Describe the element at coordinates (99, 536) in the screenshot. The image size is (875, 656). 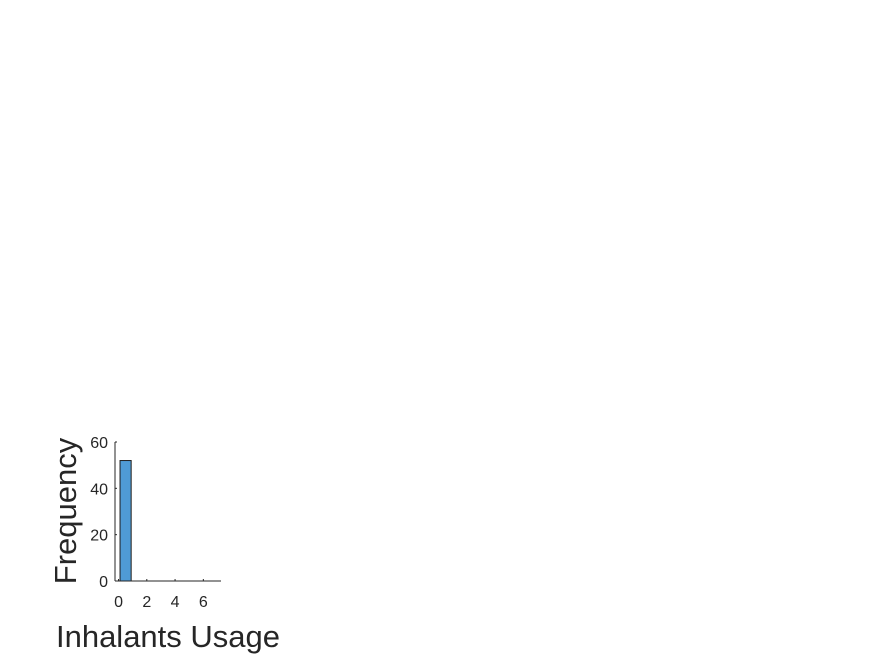
I see `y-tick-label: 20` at that location.